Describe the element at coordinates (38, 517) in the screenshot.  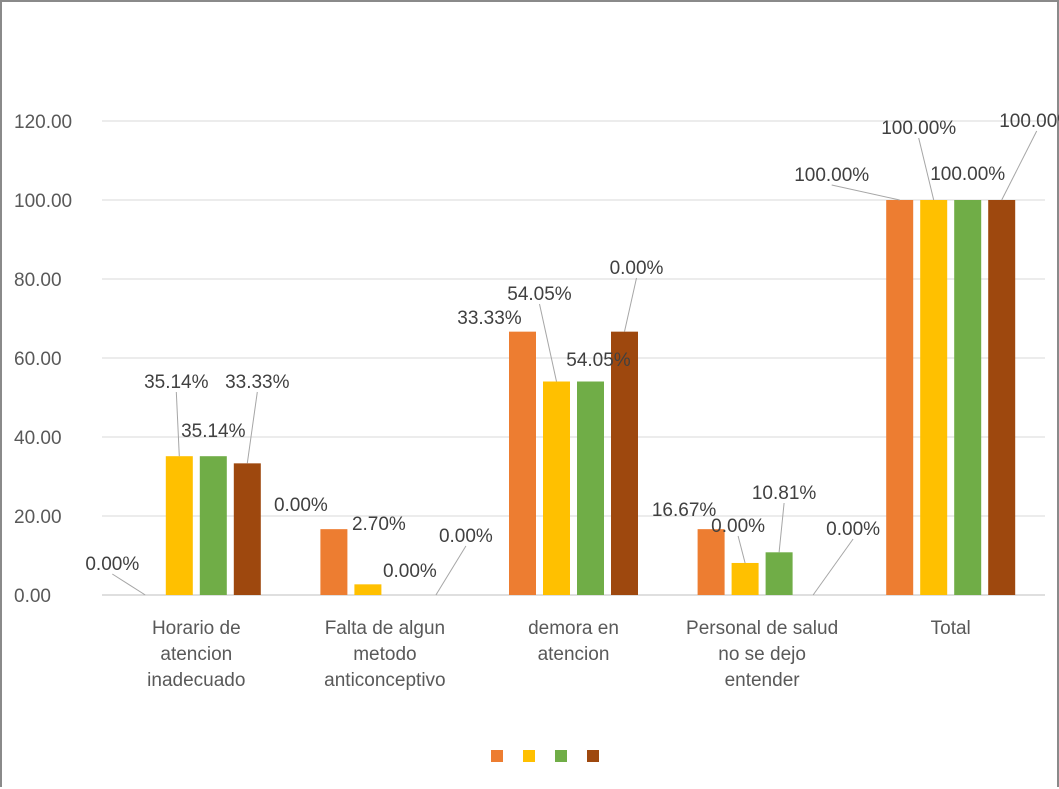
I see `y-tick-label: 20.00` at that location.